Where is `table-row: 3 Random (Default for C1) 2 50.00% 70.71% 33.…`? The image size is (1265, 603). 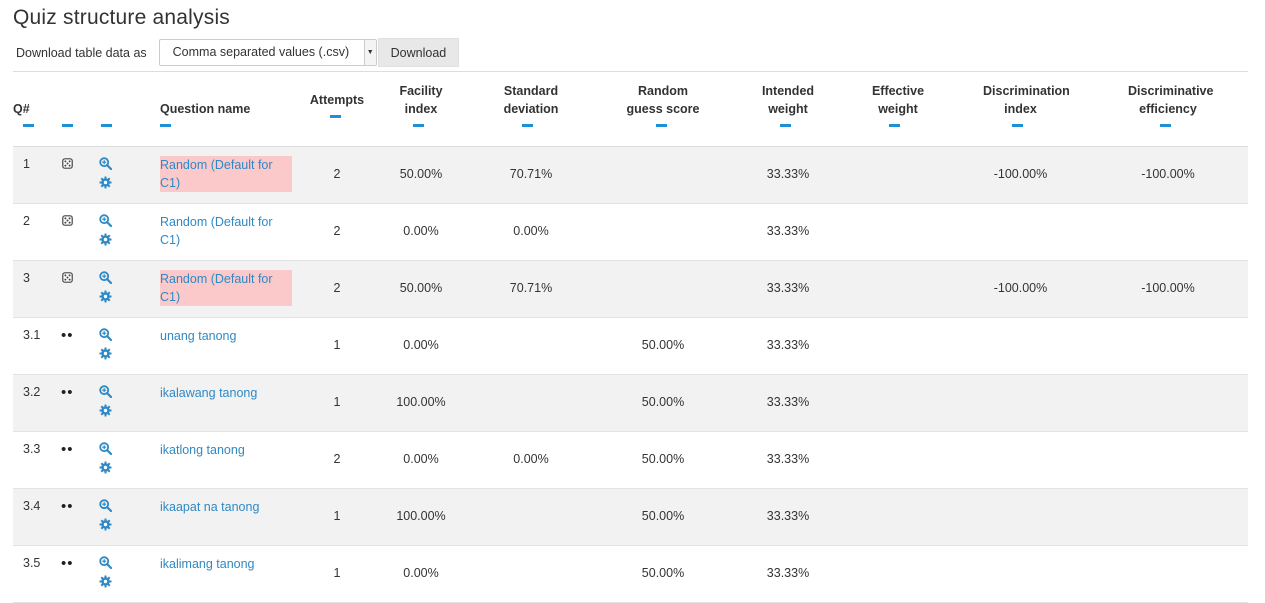
table-row: 3 Random (Default for C1) 2 50.00% 70.71% 33.… is located at coordinates (630, 289).